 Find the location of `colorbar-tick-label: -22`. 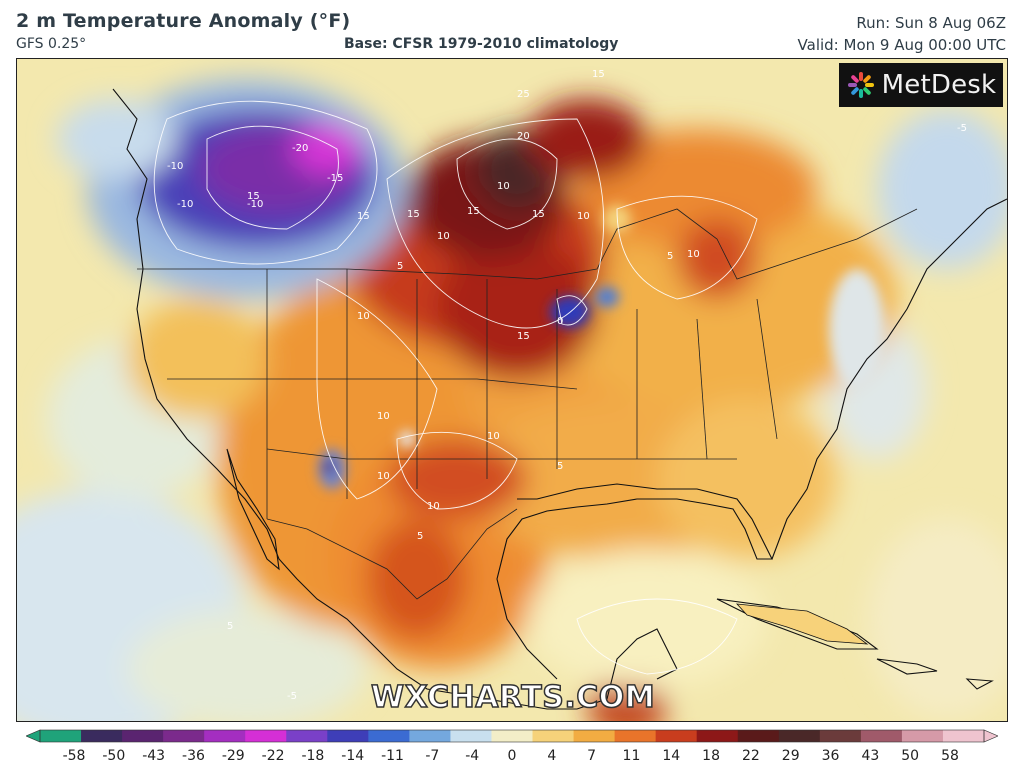

colorbar-tick-label: -22 is located at coordinates (273, 756).